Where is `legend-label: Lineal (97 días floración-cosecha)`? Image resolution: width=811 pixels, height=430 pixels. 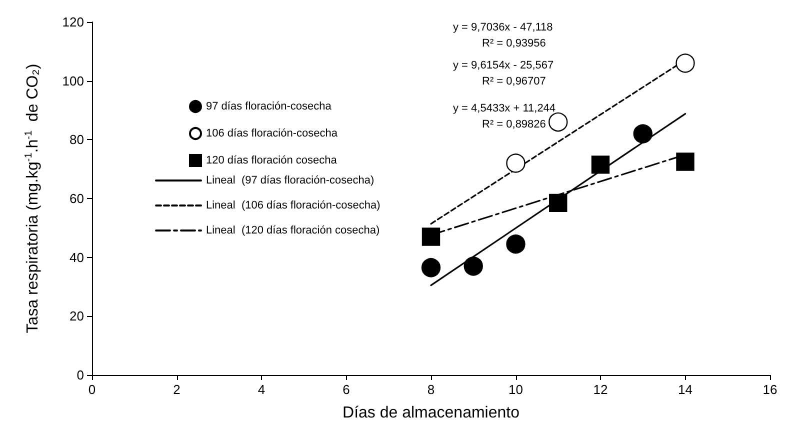 legend-label: Lineal (97 días floración-cosecha) is located at coordinates (290, 180).